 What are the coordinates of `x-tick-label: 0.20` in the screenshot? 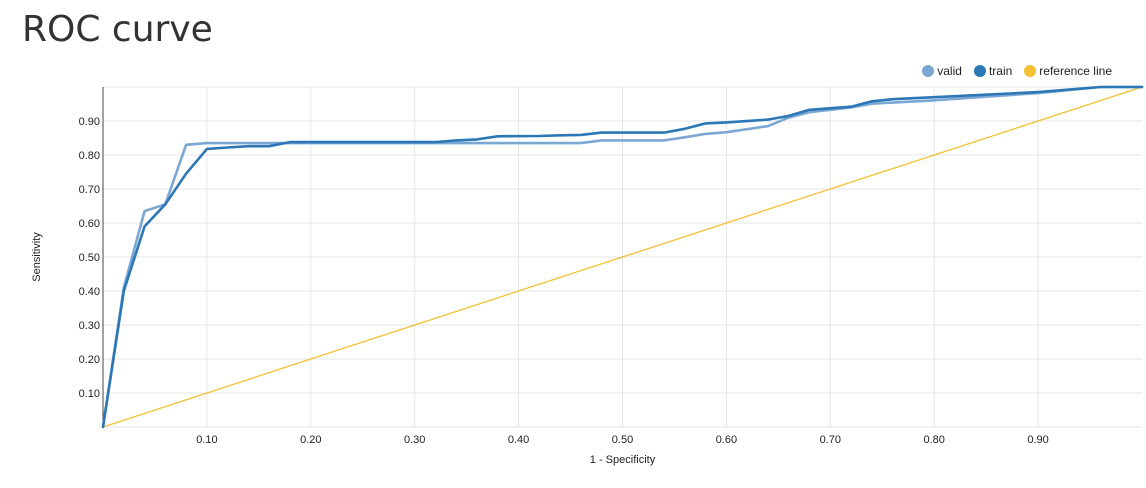 It's located at (310, 440).